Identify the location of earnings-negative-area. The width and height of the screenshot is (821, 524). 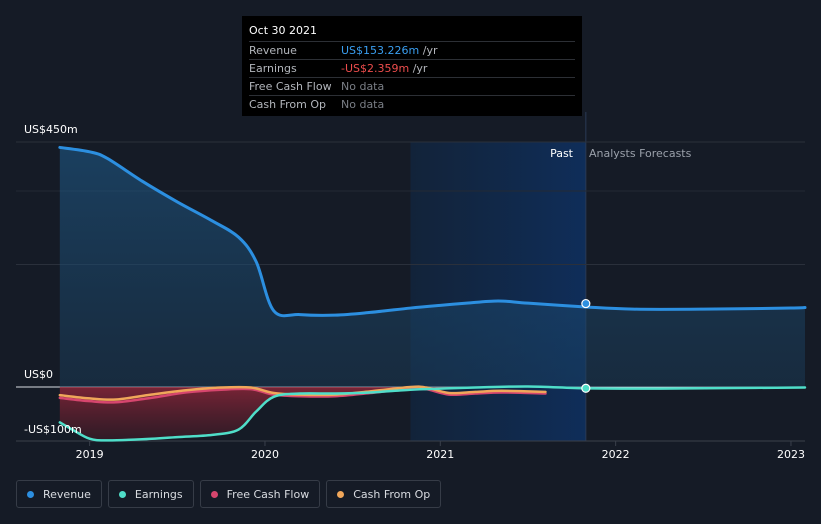
(322, 413).